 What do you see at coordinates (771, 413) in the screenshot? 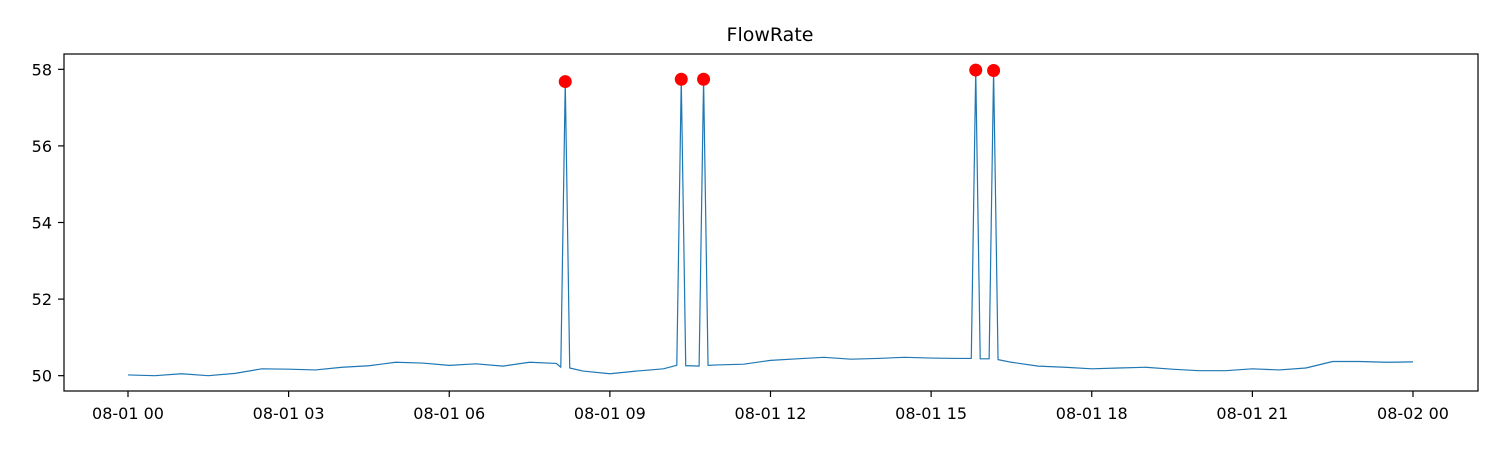
I see `x-tick-label: 08-01 12` at bounding box center [771, 413].